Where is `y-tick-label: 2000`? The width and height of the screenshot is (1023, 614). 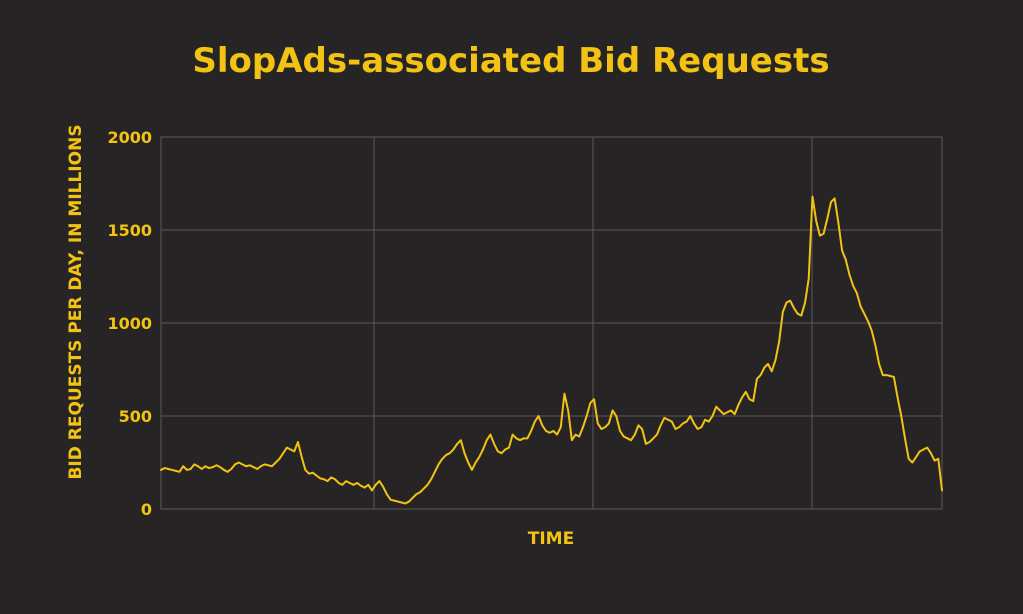
y-tick-label: 2000 is located at coordinates (129, 137).